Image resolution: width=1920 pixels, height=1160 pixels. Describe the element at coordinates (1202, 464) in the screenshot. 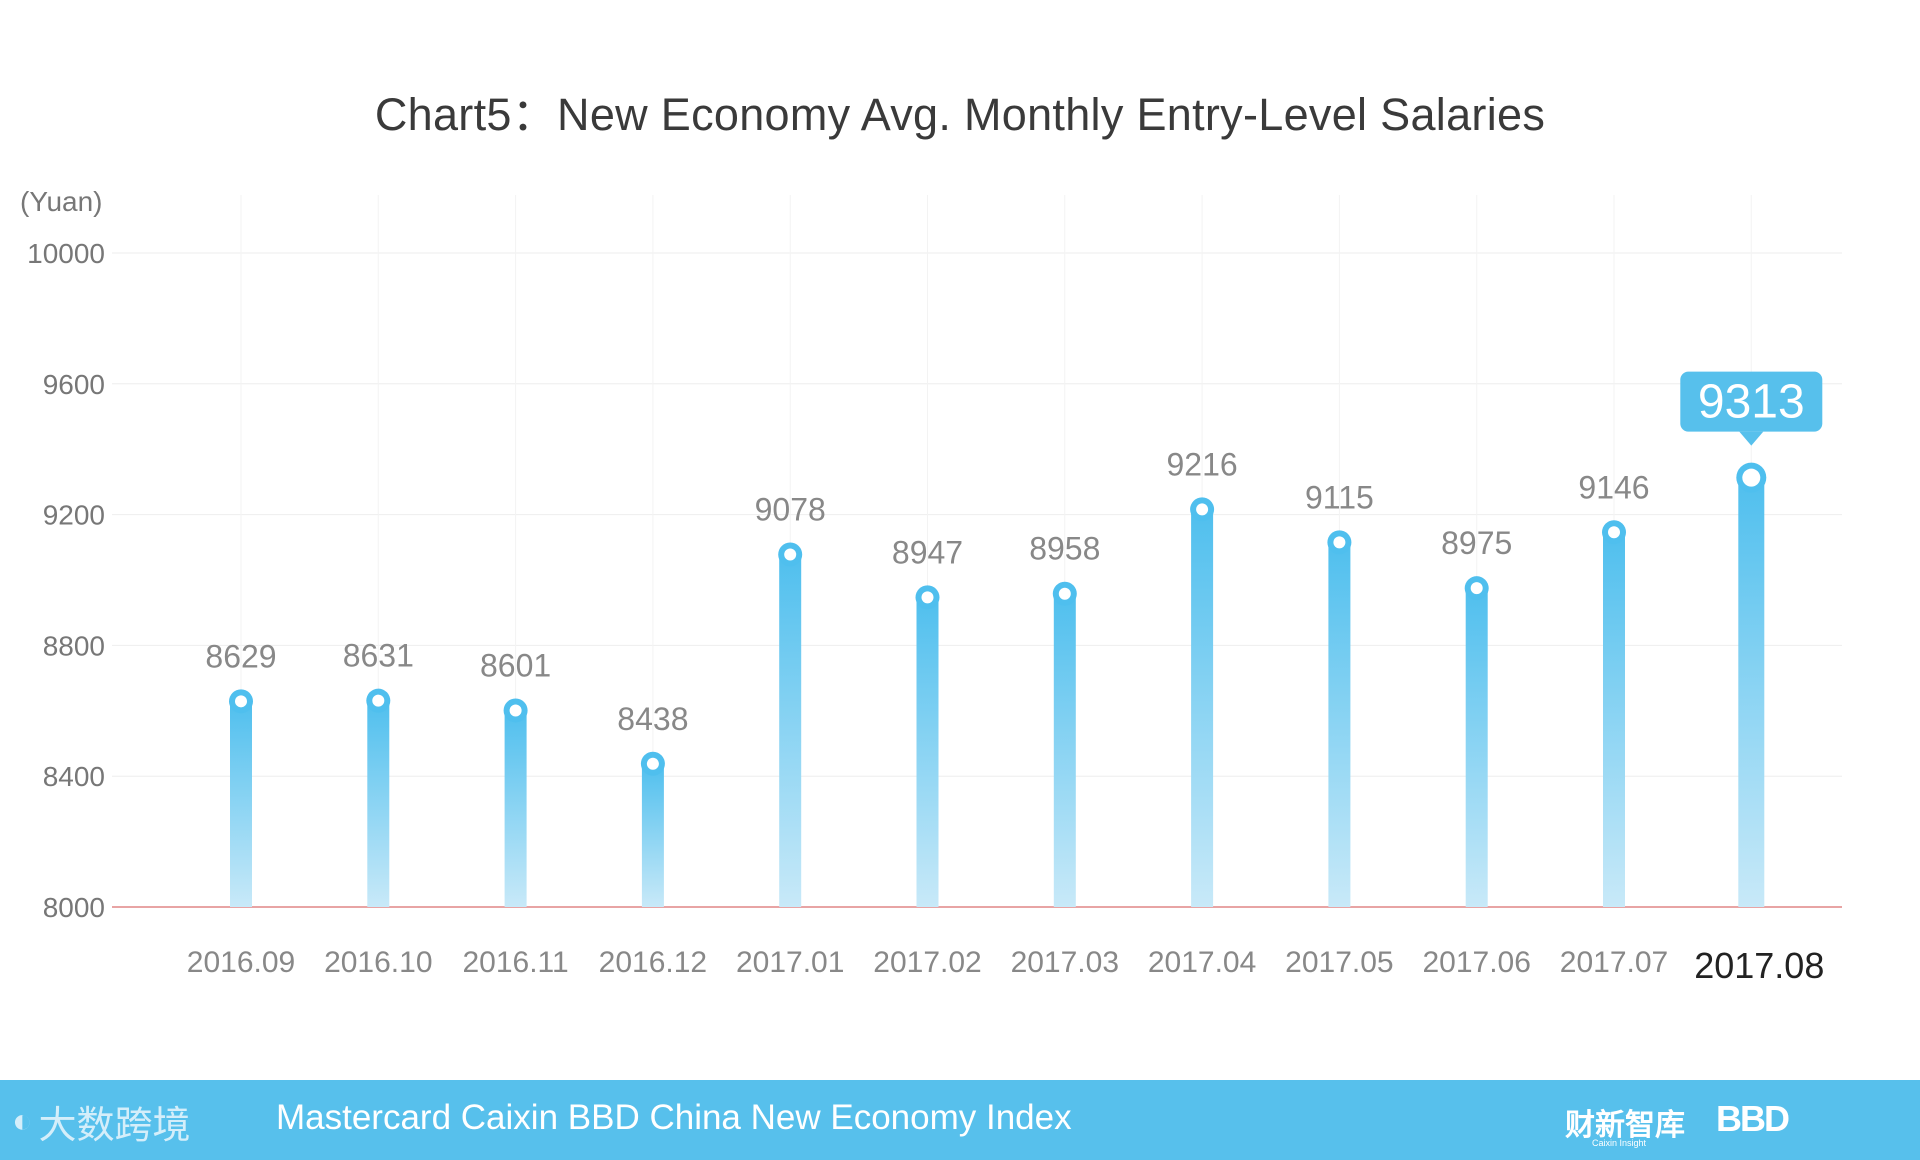

I see `data-label: 9216` at that location.